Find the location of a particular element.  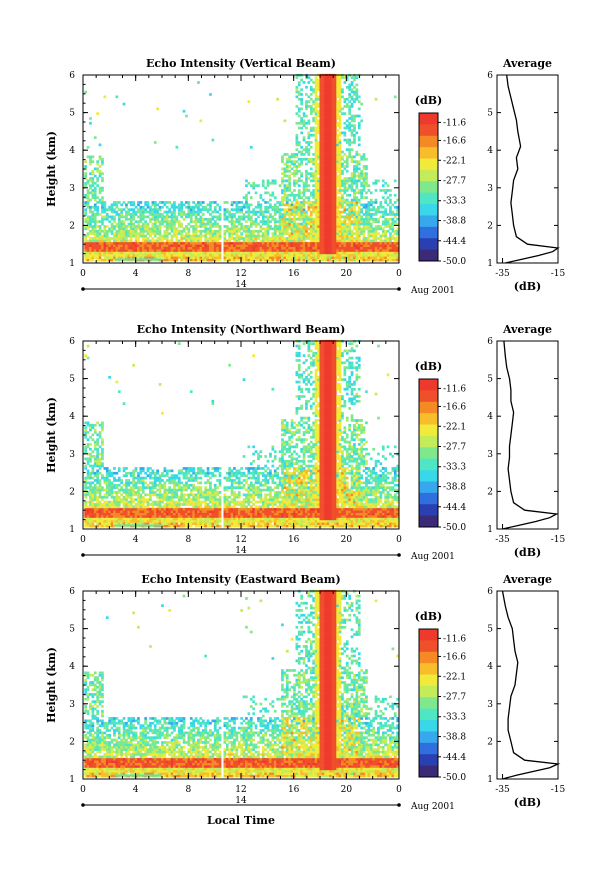

y-tick-label: 6 is located at coordinates (72, 592).